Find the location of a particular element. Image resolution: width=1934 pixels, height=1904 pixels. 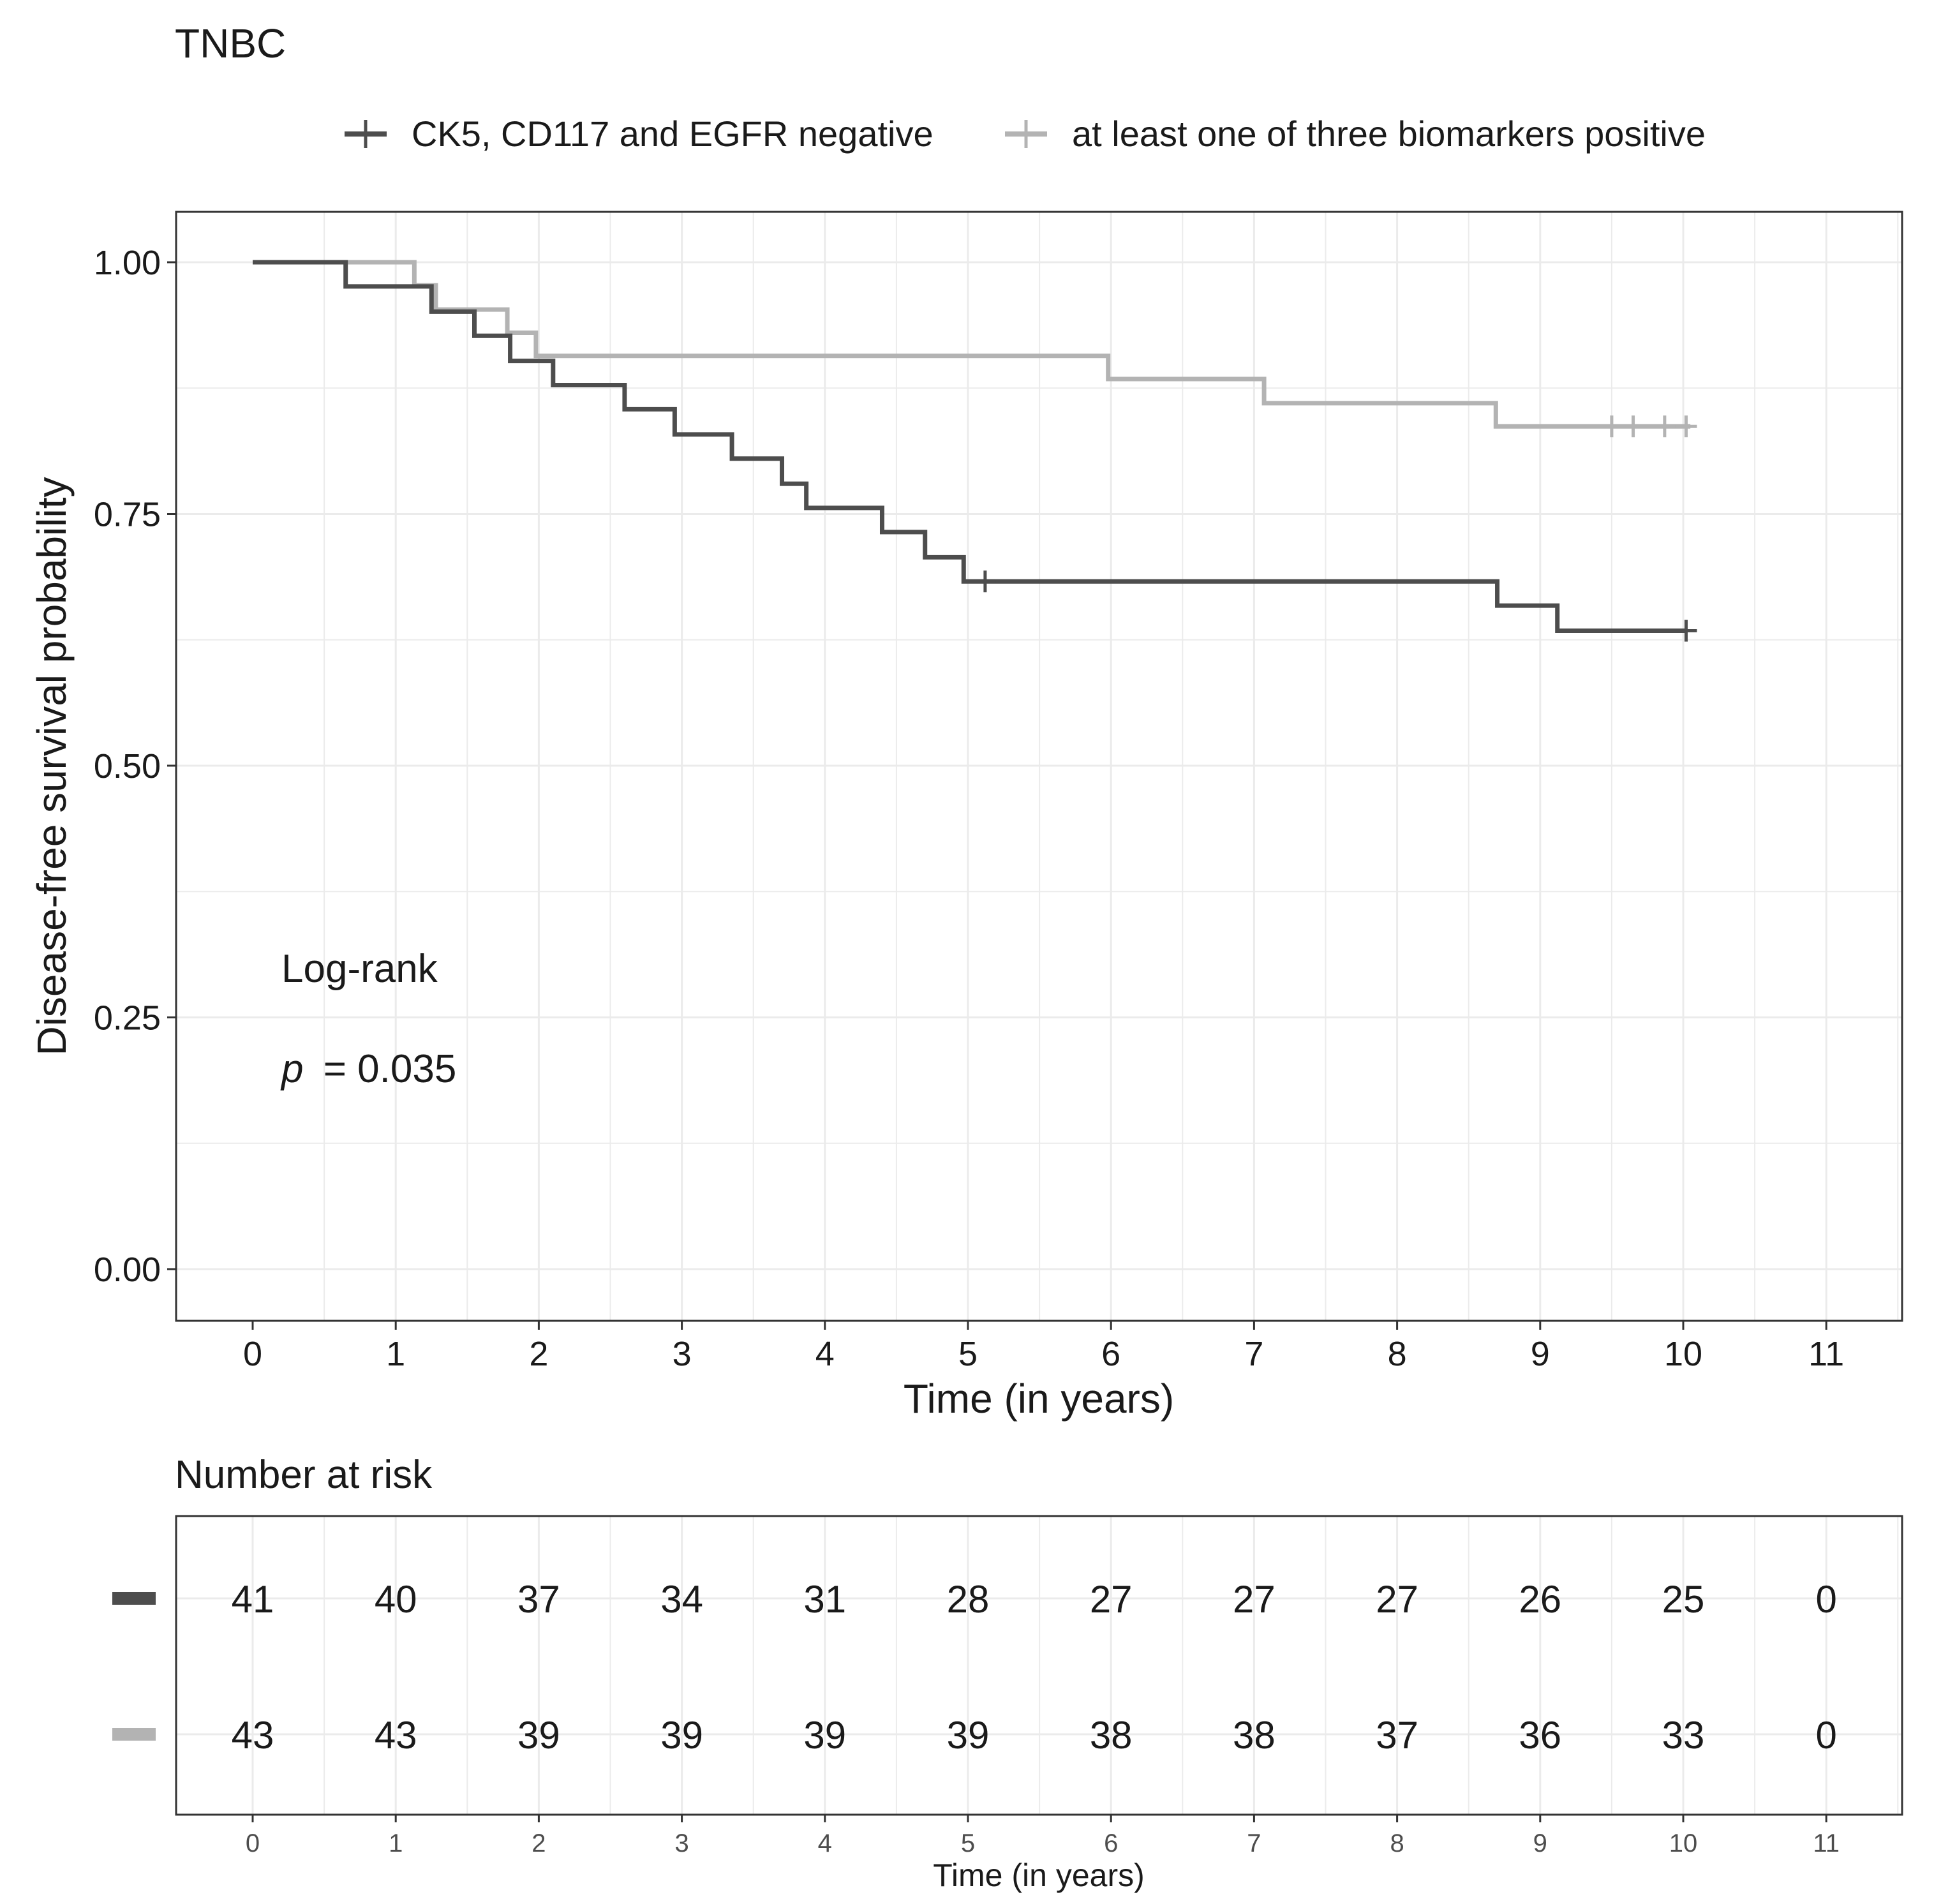

y-tick-label: 0.50 is located at coordinates (128, 766).